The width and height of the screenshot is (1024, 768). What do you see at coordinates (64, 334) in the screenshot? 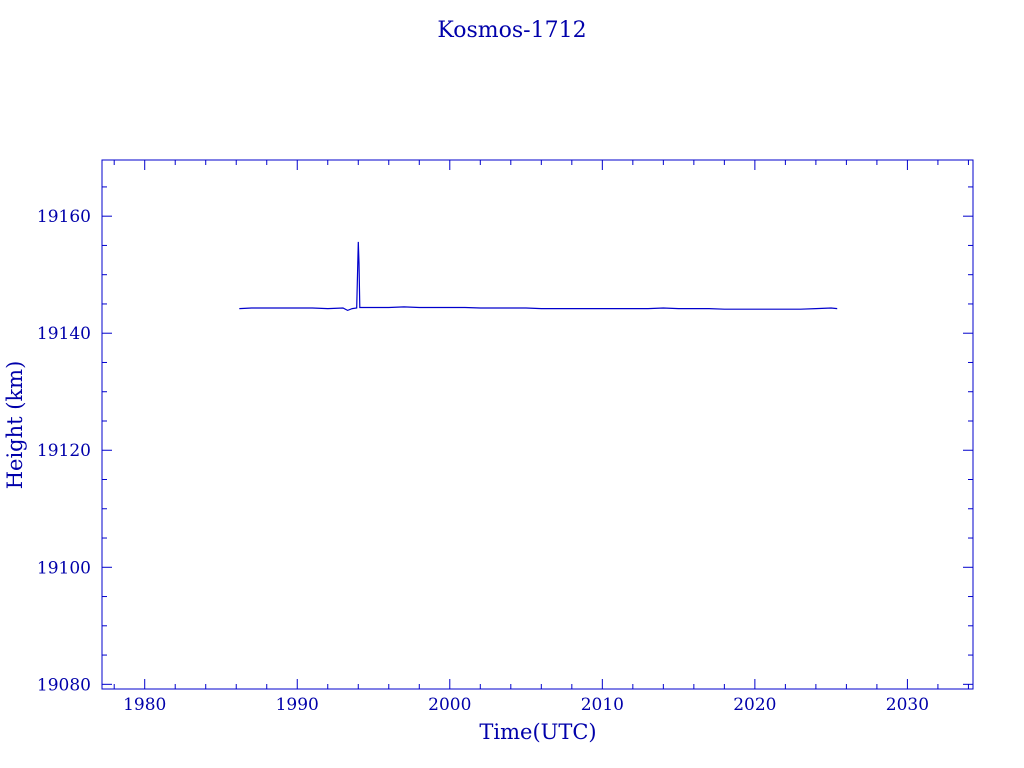
I see `y-tick-label: 19140` at bounding box center [64, 334].